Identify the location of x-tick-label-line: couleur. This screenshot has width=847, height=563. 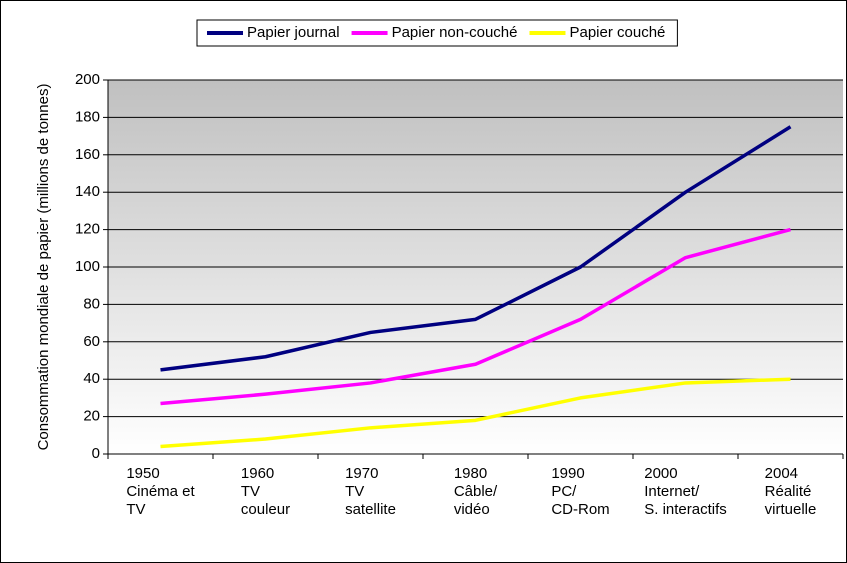
(265, 509).